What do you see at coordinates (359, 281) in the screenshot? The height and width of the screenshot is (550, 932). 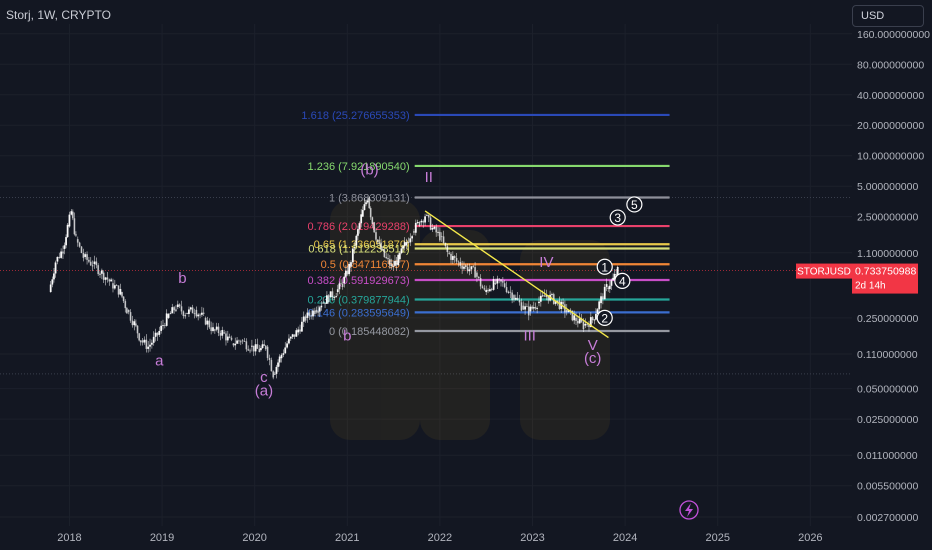 I see `fib-level-label: 0.382 (0.591929673)` at bounding box center [359, 281].